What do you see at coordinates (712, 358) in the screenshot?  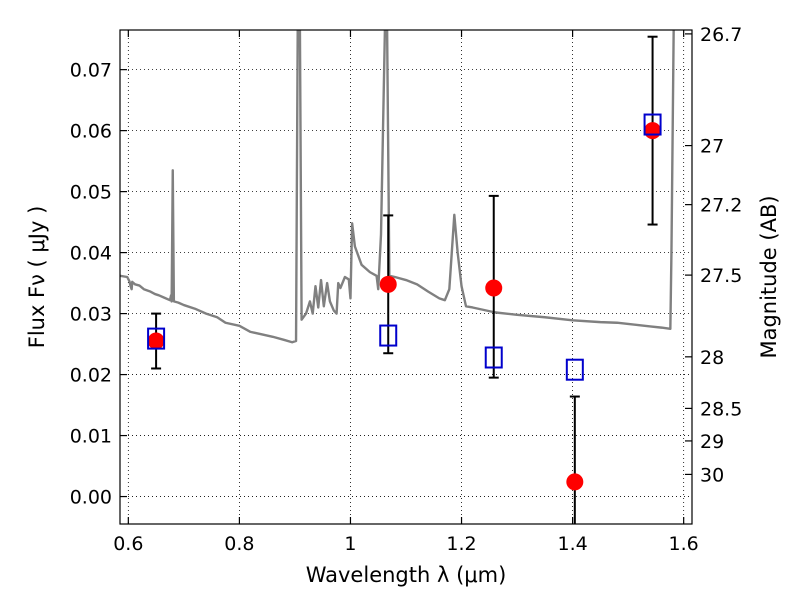 I see `mag-tick-label: 28` at bounding box center [712, 358].